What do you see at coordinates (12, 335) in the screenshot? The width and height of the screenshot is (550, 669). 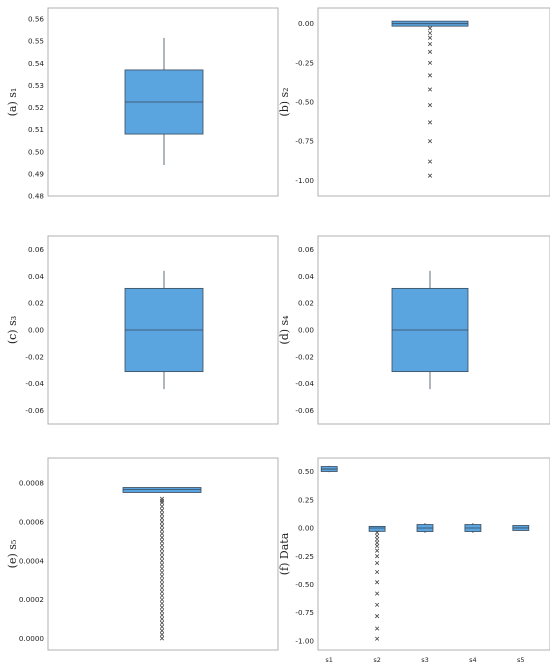 I see `panel-label: (c)` at bounding box center [12, 335].